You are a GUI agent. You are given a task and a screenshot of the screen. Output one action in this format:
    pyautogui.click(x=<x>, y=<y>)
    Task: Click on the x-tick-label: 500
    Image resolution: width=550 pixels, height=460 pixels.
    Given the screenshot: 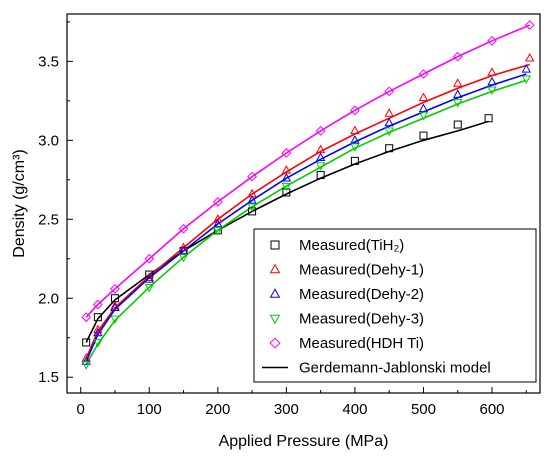 What is the action you would take?
    pyautogui.click(x=423, y=409)
    